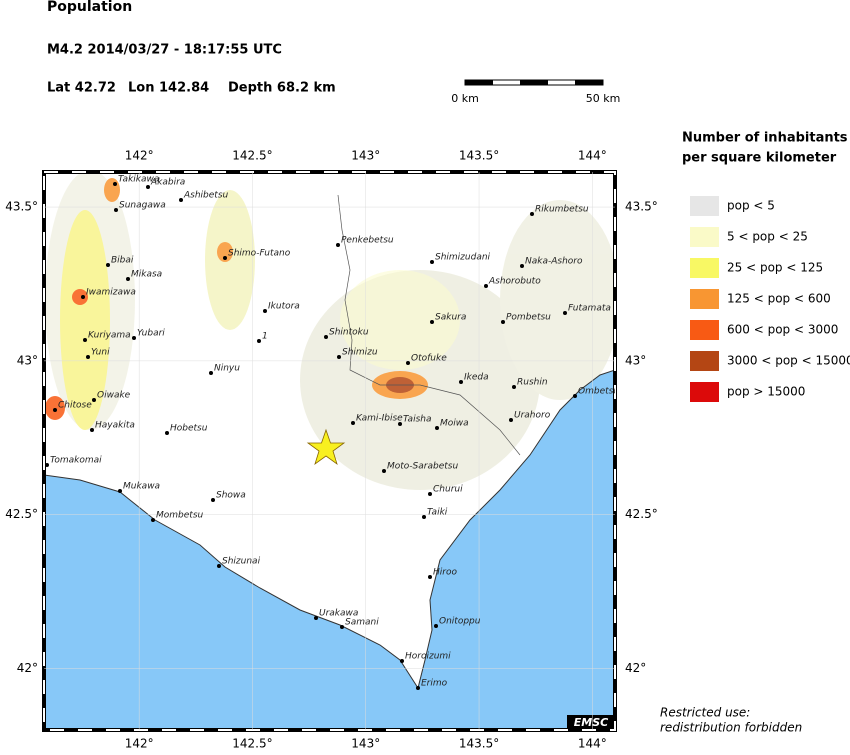 The image size is (850, 755). Describe the element at coordinates (705, 713) in the screenshot. I see `note: Restricted use:` at that location.